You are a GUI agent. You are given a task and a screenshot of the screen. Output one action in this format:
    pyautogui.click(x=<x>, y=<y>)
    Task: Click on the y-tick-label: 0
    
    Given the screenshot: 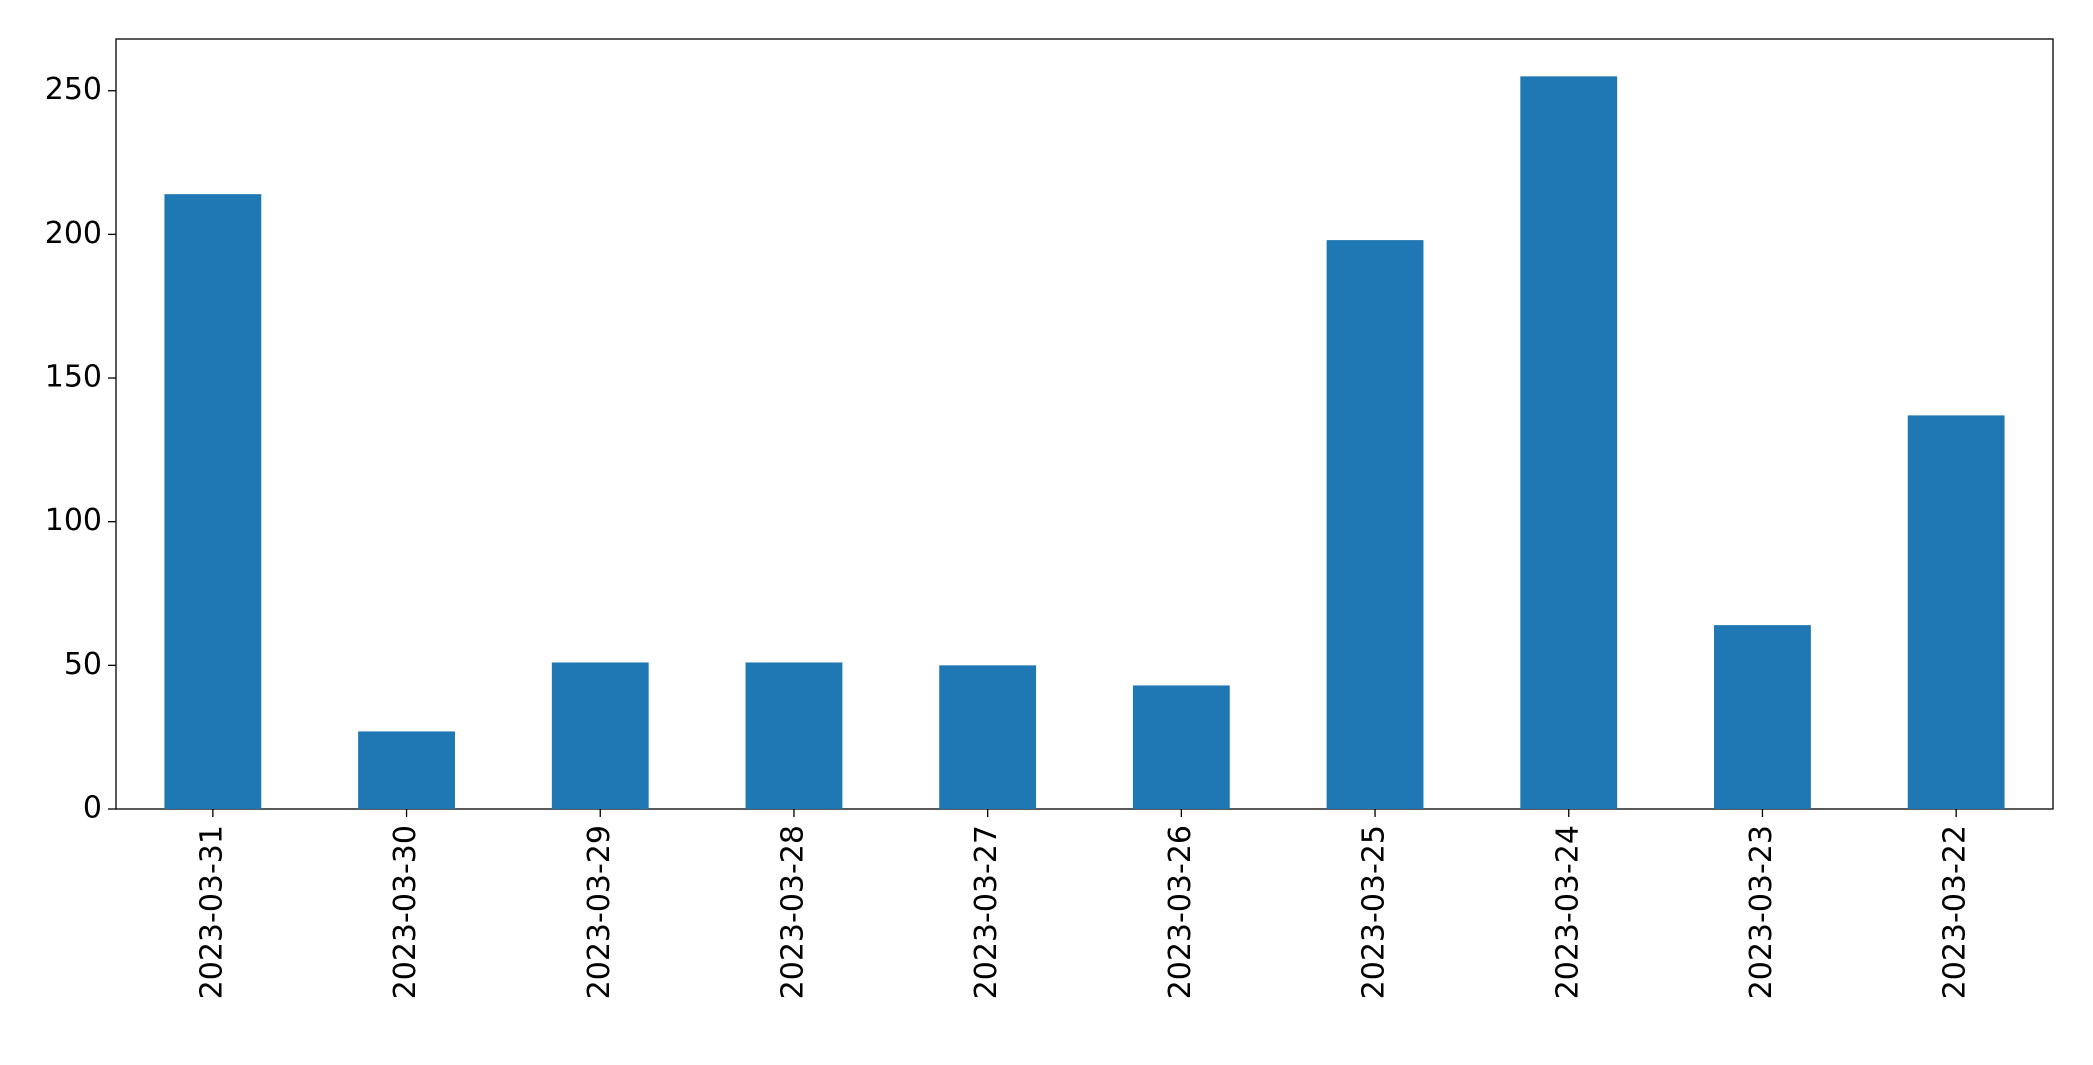 What is the action you would take?
    pyautogui.click(x=92, y=808)
    